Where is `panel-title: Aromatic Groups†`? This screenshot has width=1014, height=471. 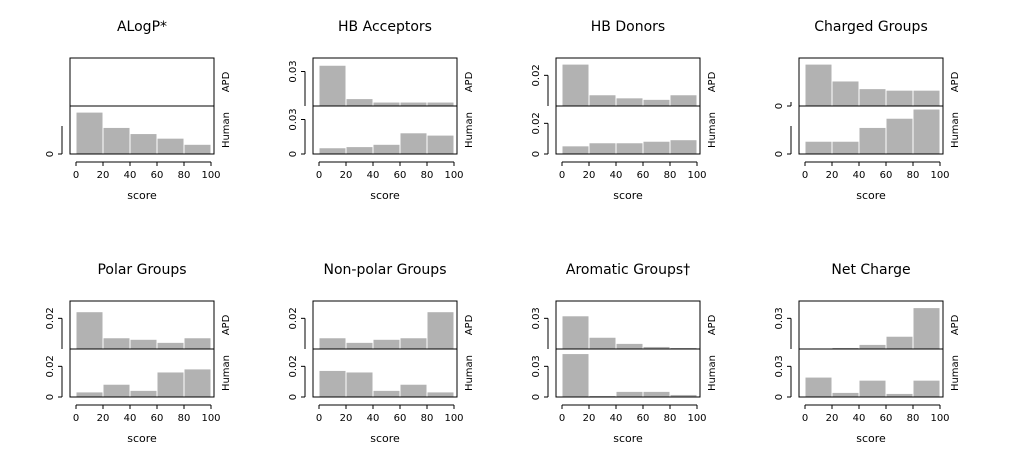
panel-title: Aromatic Groups† is located at coordinates (628, 270).